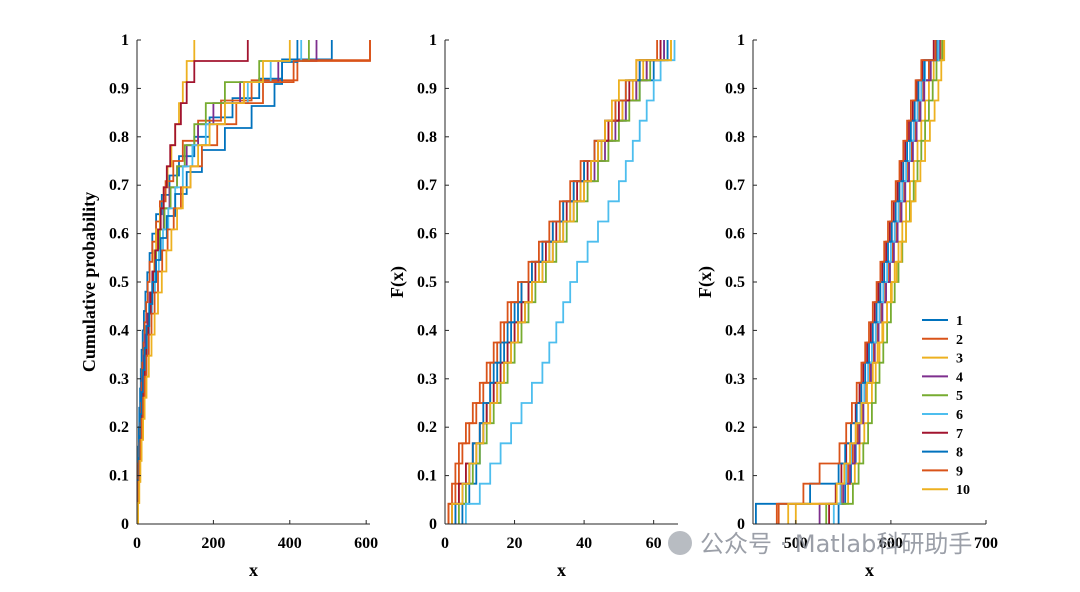  What do you see at coordinates (959, 321) in the screenshot?
I see `legend-label: 1` at bounding box center [959, 321].